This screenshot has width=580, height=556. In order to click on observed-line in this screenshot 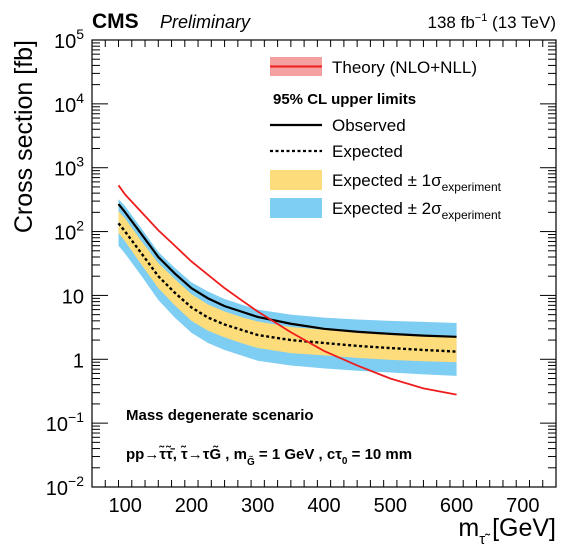, I will do `click(287, 270)`.